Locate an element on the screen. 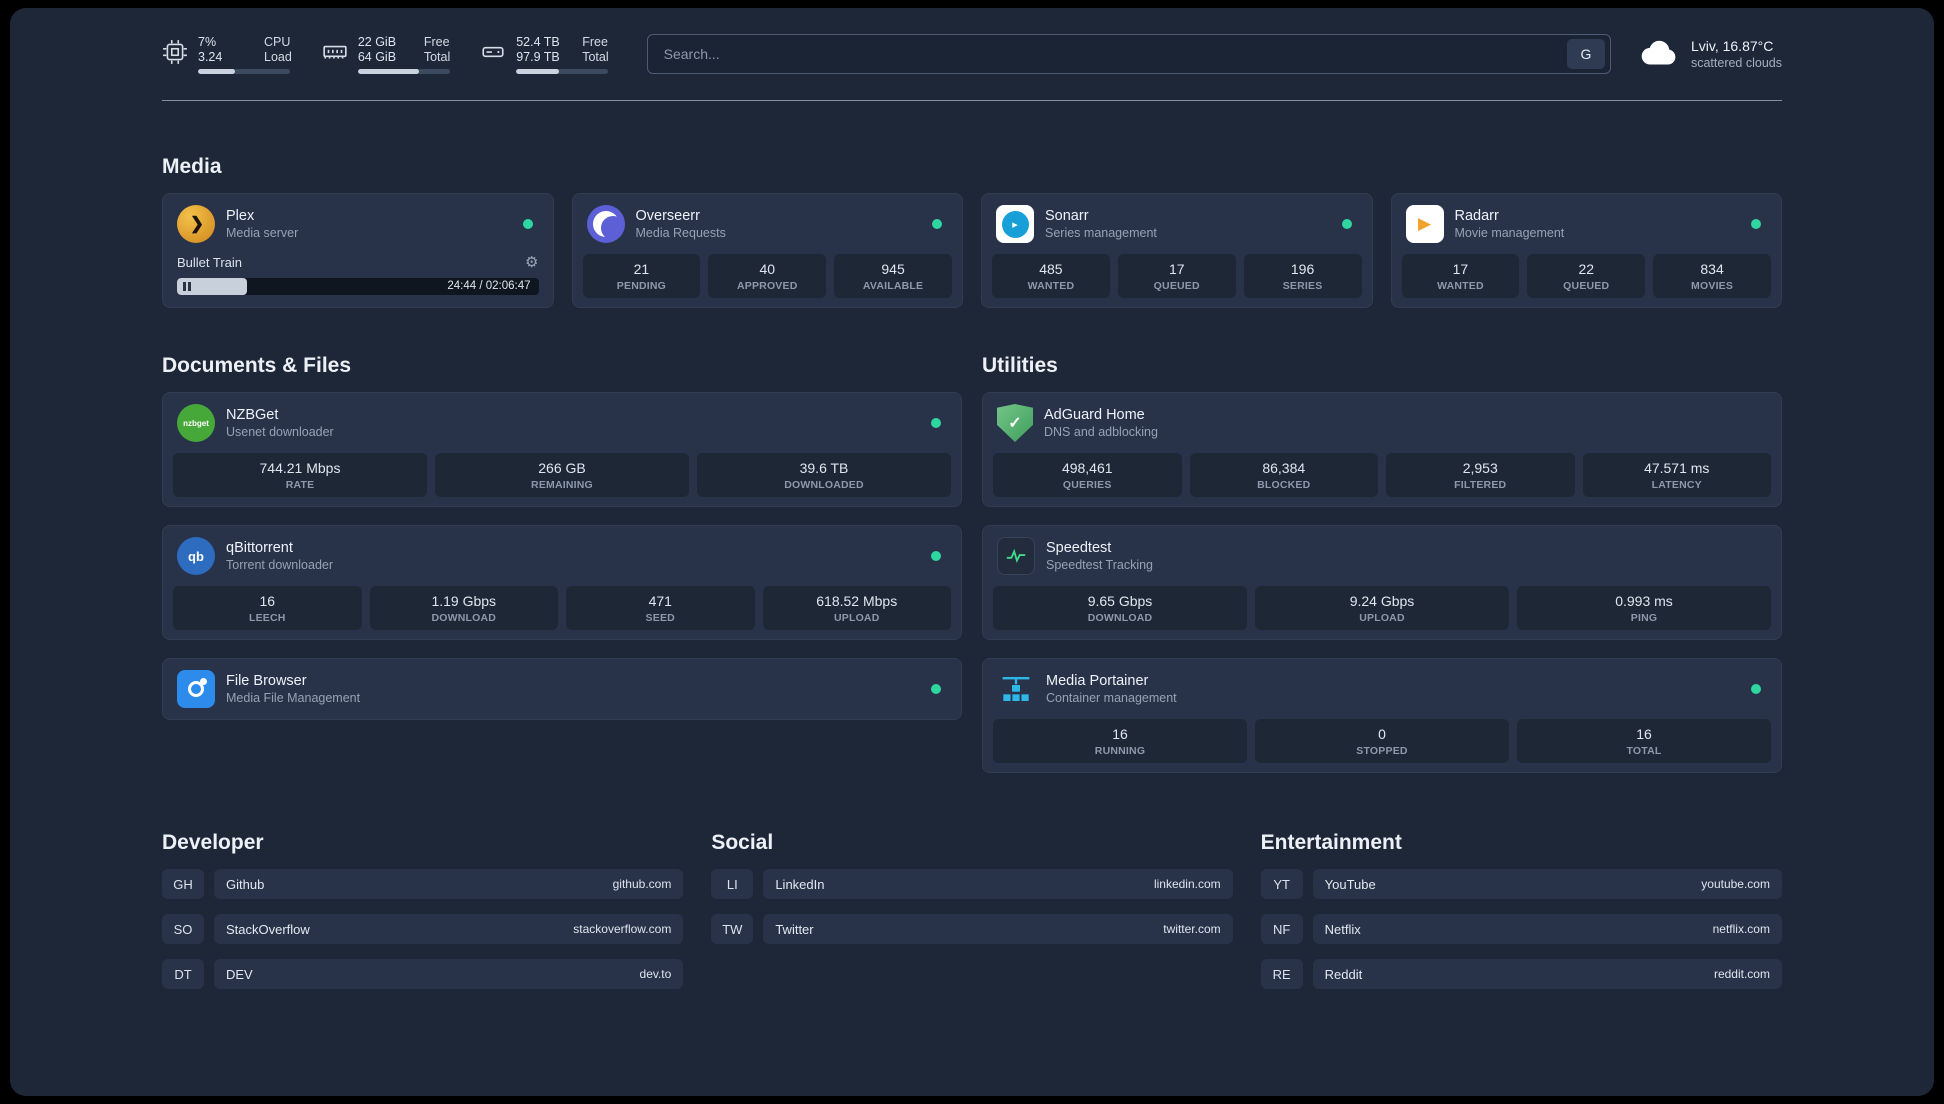  service-name: Media Portainer is located at coordinates (1097, 681).